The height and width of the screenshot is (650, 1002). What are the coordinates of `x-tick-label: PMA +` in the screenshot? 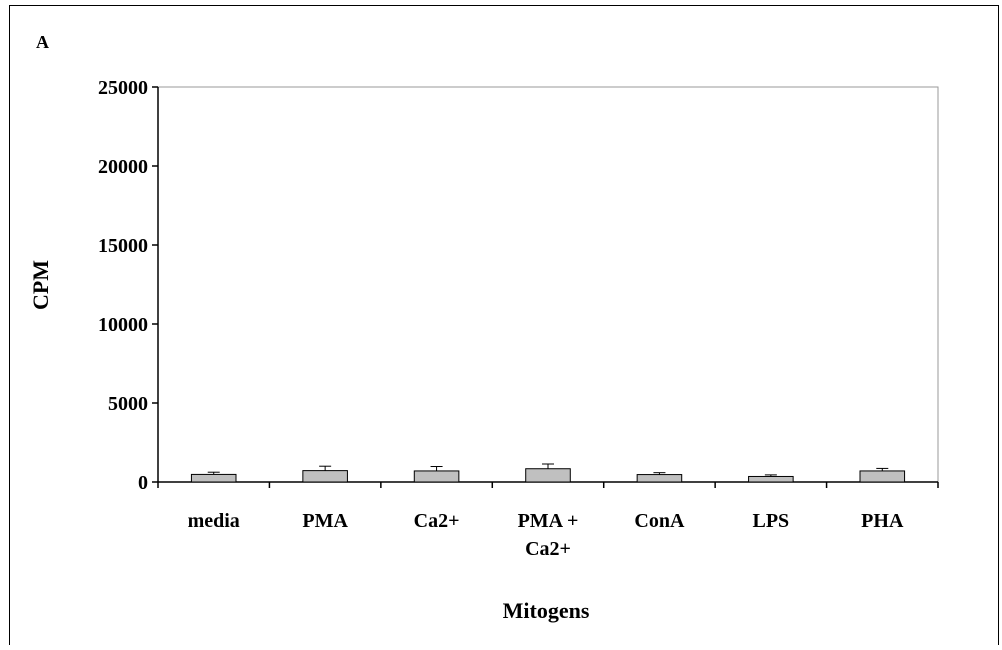 It's located at (548, 521).